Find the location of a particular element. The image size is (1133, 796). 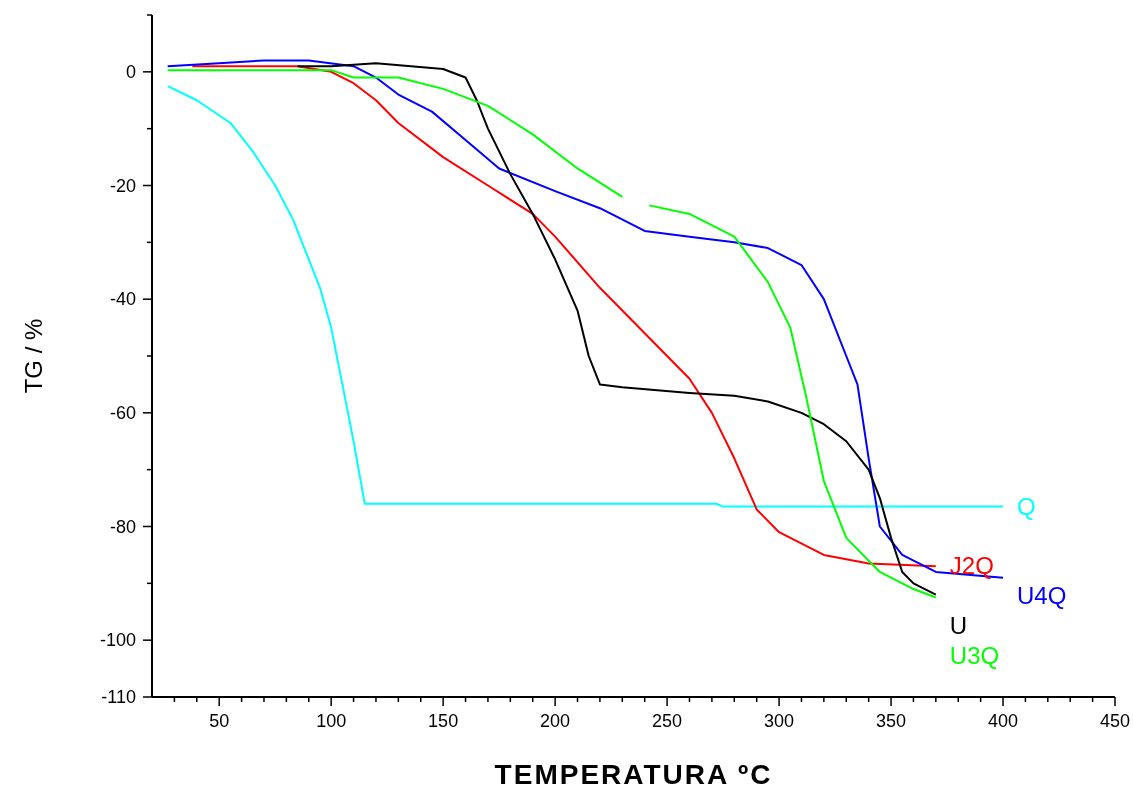

x-tick-label: 50 is located at coordinates (219, 721).